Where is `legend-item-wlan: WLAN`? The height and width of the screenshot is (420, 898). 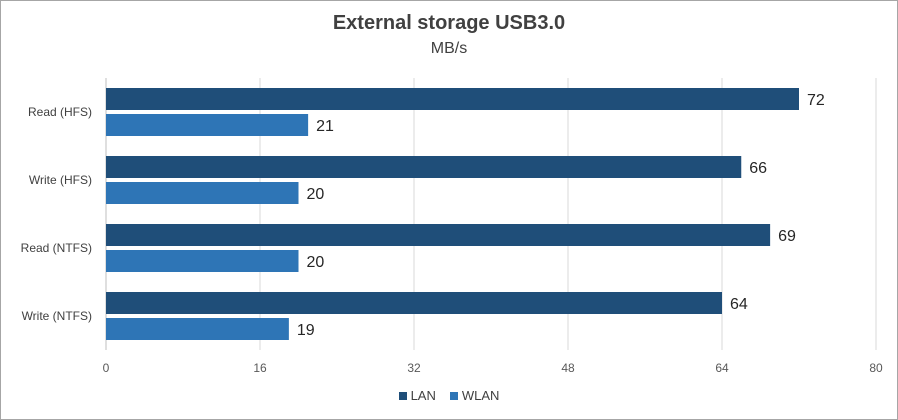
legend-item-wlan: WLAN is located at coordinates (474, 395).